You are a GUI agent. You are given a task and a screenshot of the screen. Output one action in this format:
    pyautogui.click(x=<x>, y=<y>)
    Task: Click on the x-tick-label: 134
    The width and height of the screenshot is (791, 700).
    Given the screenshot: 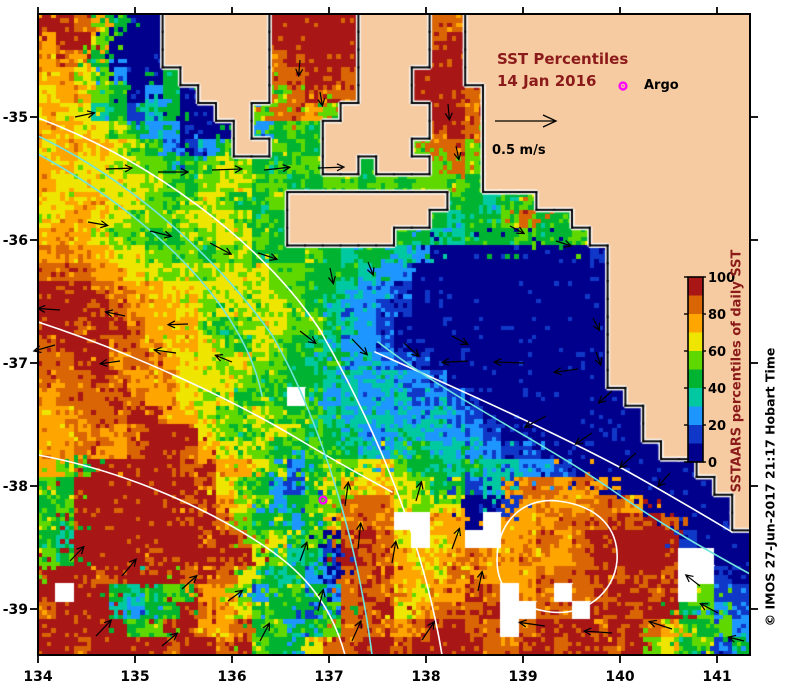 What is the action you would take?
    pyautogui.click(x=37, y=677)
    